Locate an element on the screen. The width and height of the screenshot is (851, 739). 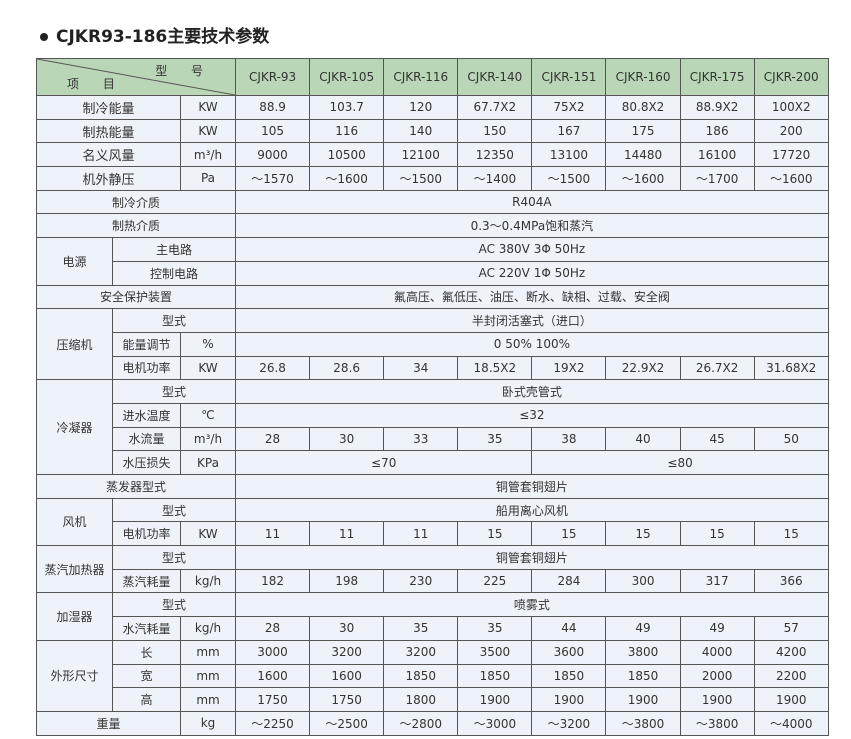
row-label: 型式 is located at coordinates (174, 320).